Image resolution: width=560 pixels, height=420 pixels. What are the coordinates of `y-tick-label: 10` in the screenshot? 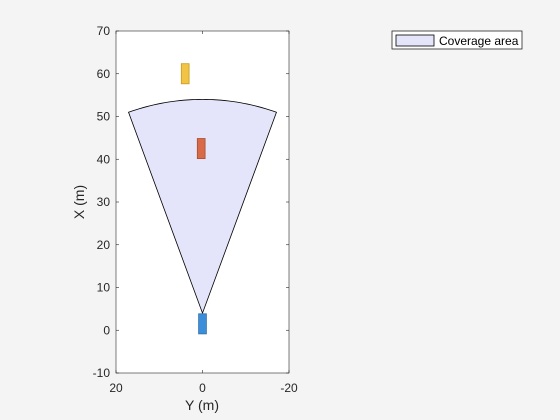 It's located at (104, 288).